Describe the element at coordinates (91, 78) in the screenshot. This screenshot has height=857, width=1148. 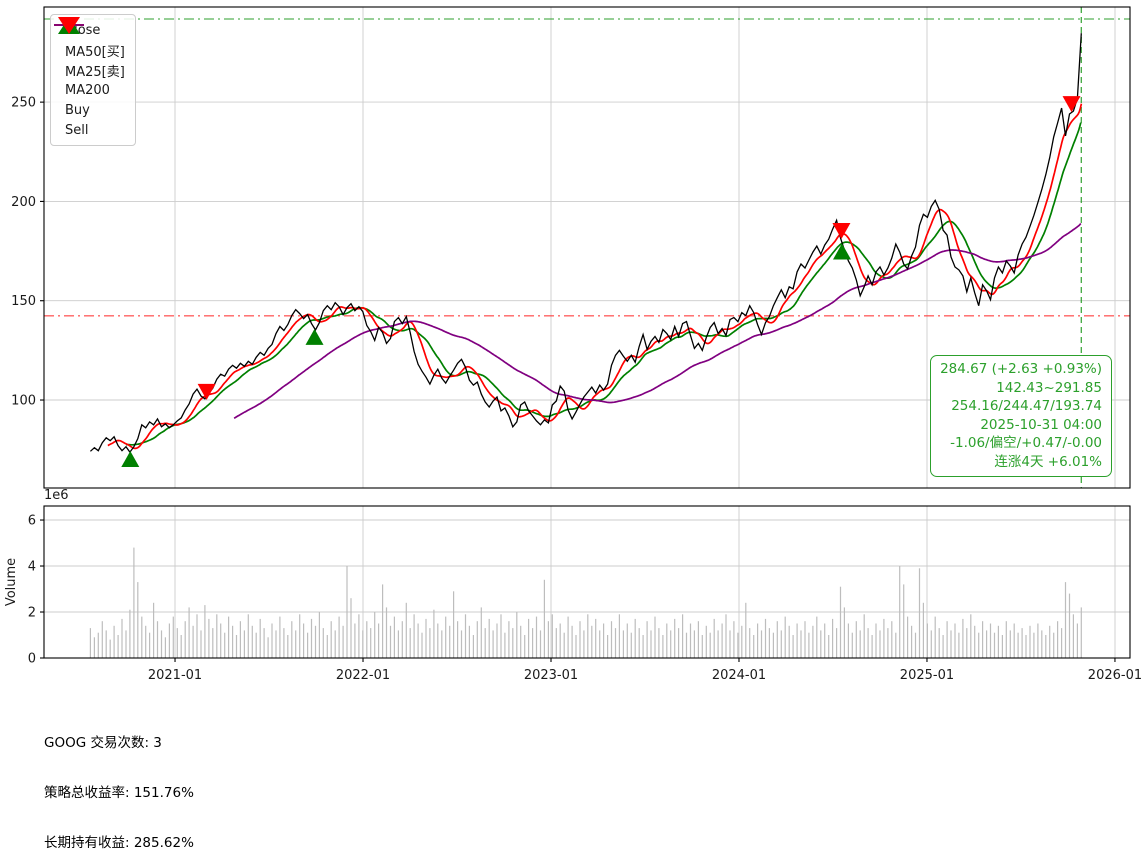
I see `legend-item-sell: Sell` at that location.